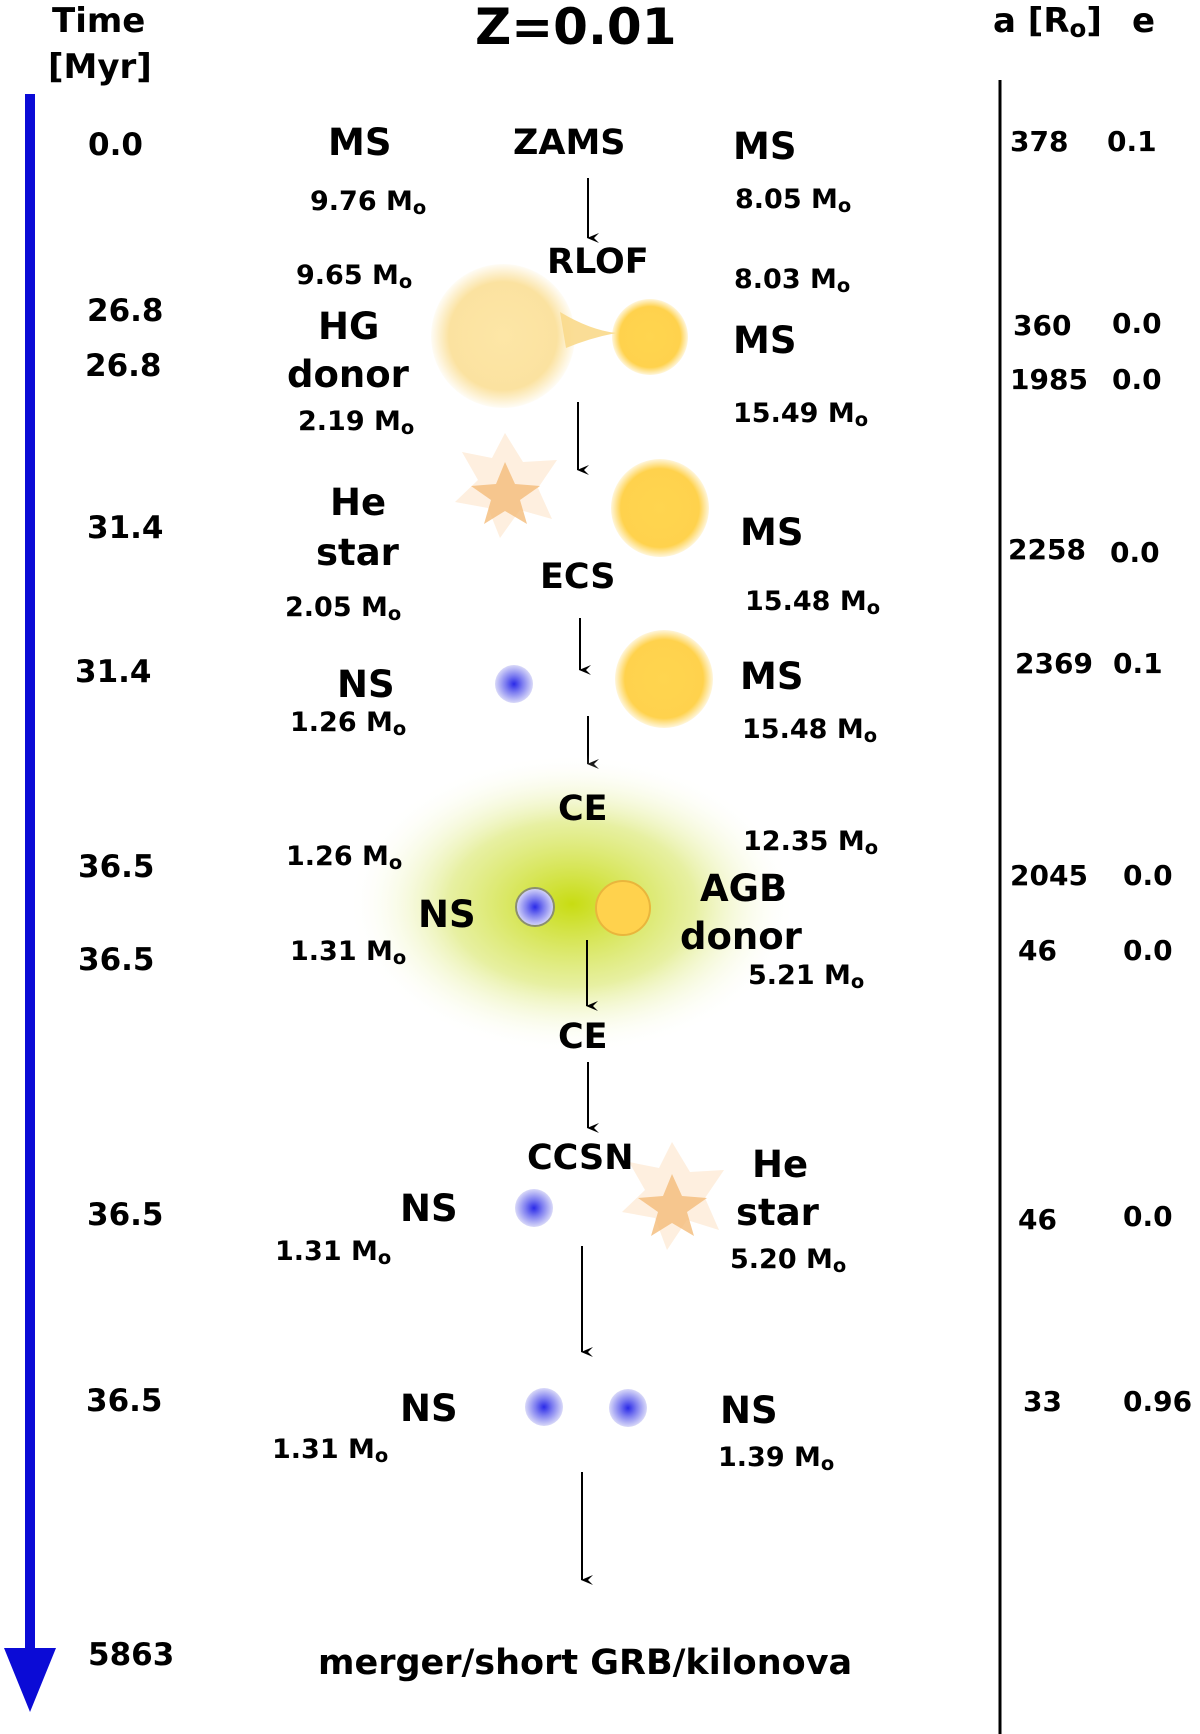 This screenshot has width=1200, height=1734. I want to click on eccentricity-value: 0.96, so click(1158, 1401).